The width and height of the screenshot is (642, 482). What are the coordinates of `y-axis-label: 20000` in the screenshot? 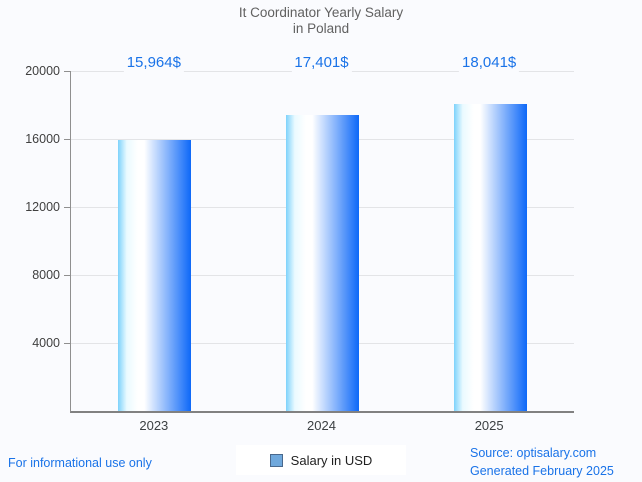 It's located at (42, 71).